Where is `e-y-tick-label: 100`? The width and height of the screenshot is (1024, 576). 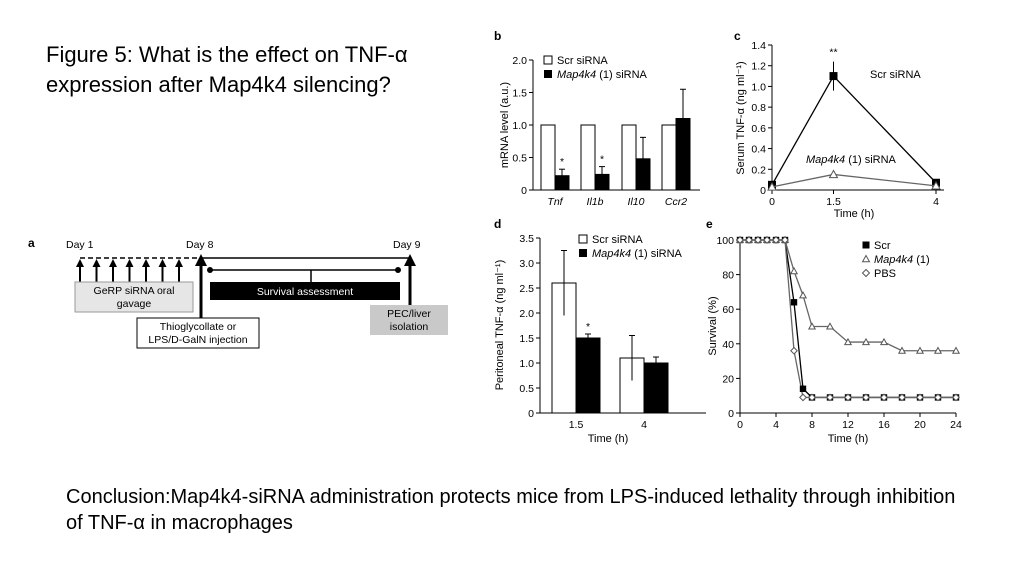 e-y-tick-label: 100 is located at coordinates (725, 241).